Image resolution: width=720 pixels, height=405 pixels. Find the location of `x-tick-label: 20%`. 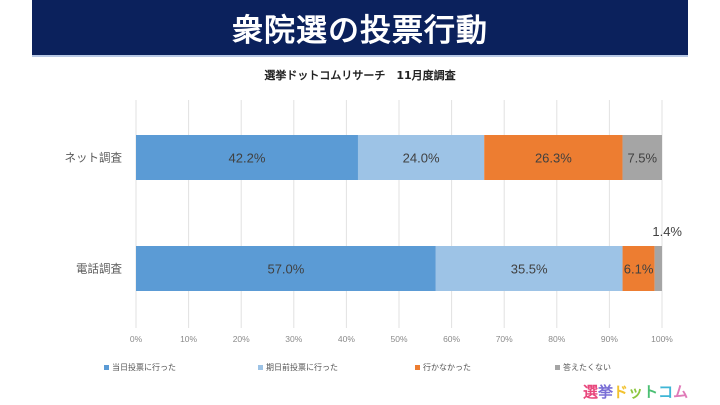

x-tick-label: 20% is located at coordinates (241, 339).